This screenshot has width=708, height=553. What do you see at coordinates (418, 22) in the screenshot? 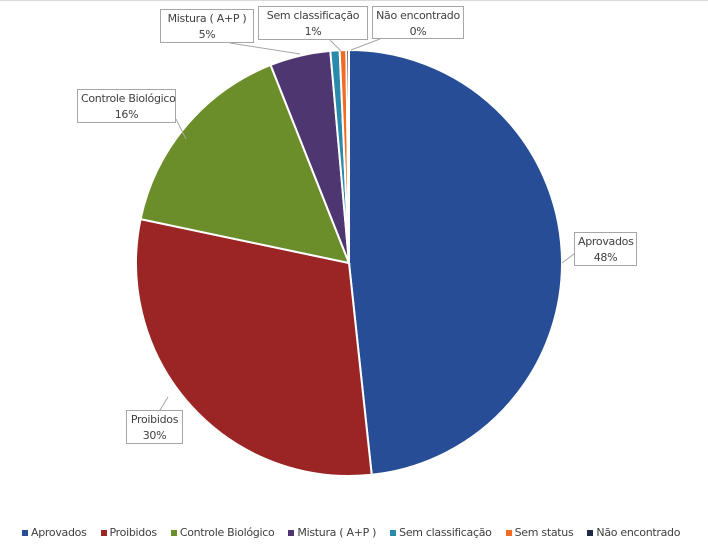
I see `data-label-nao-encontrado: Não encontrado 0%` at bounding box center [418, 22].